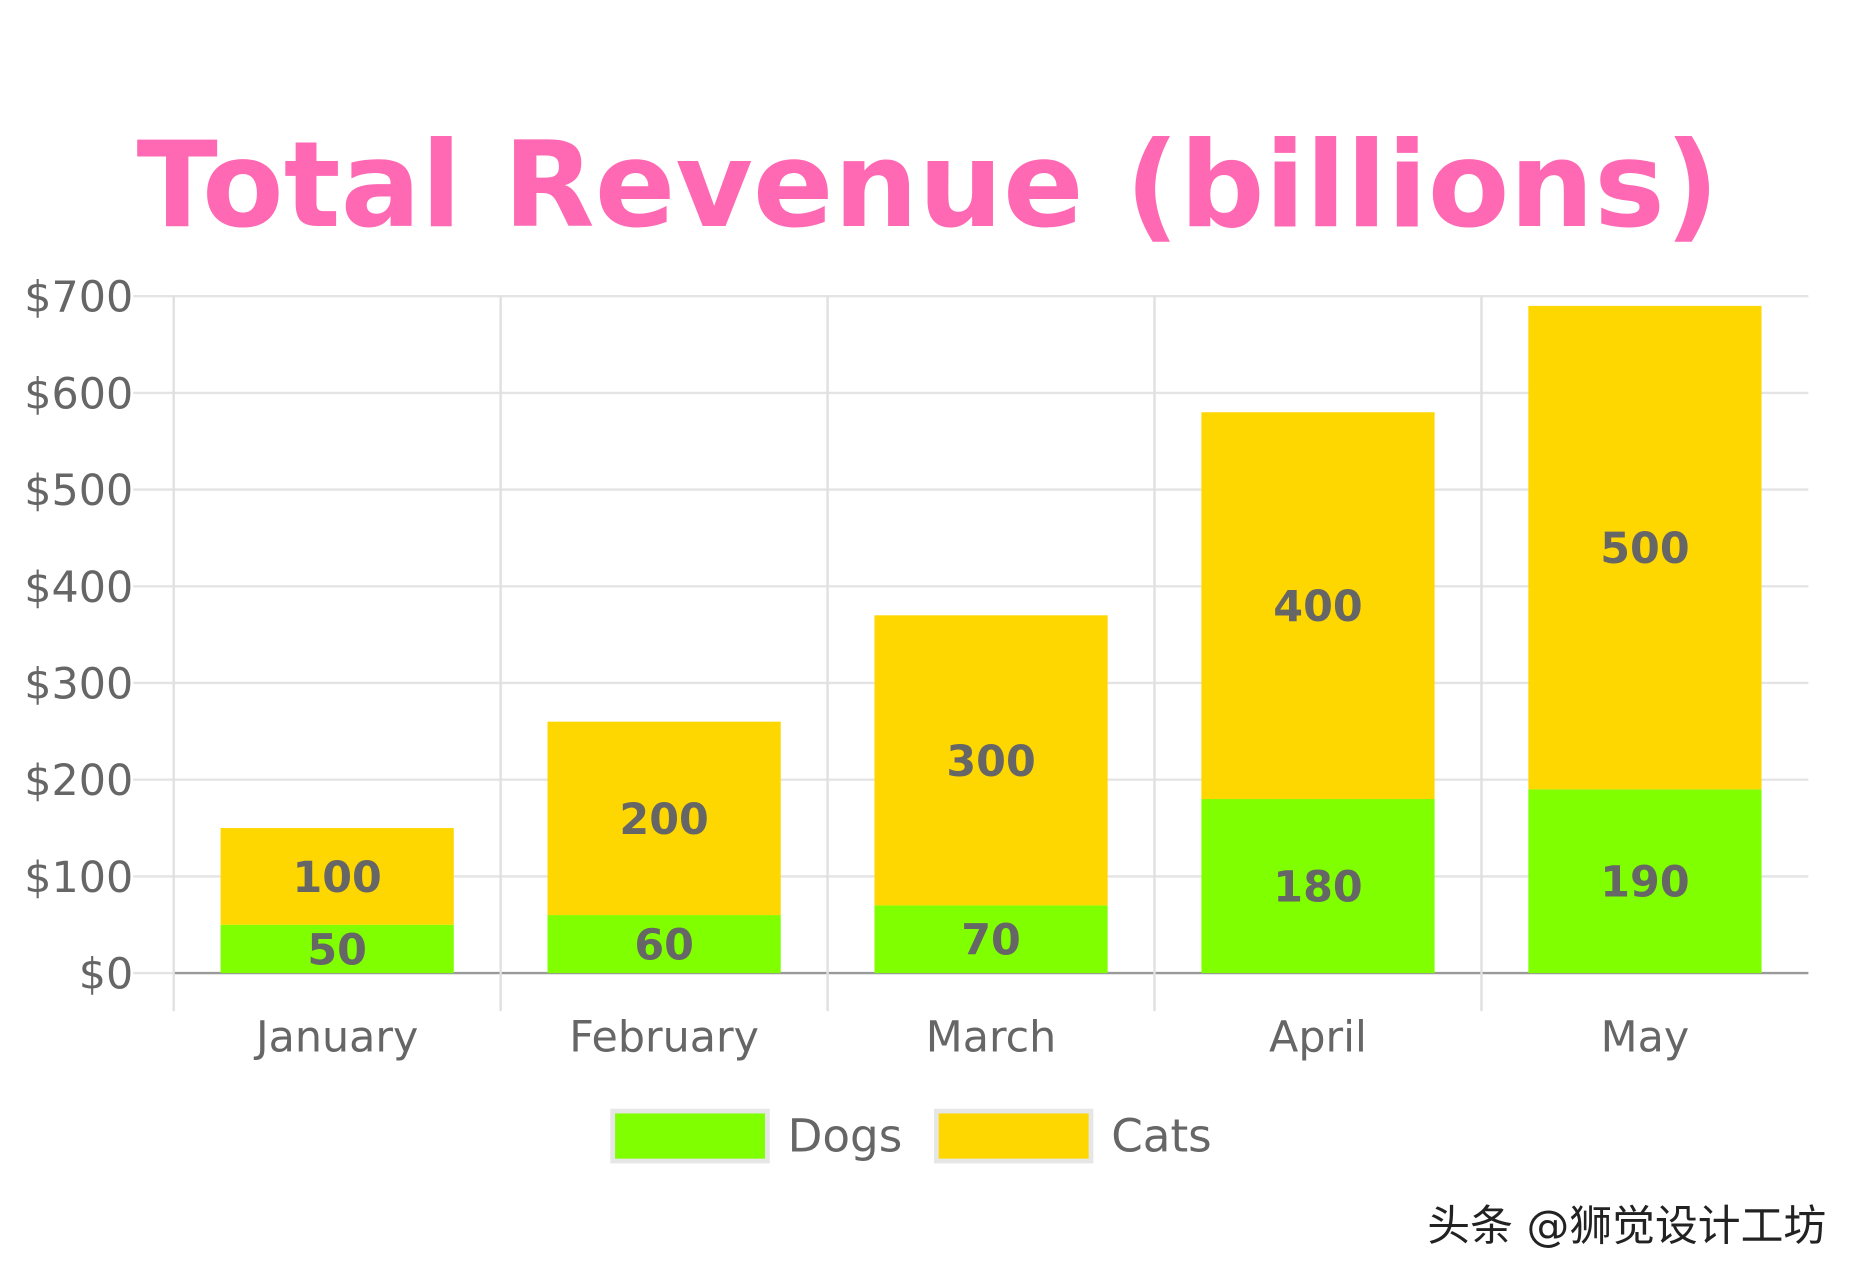 The image size is (1856, 1280). What do you see at coordinates (911, 1136) in the screenshot?
I see `legend: Dogs Cats` at bounding box center [911, 1136].